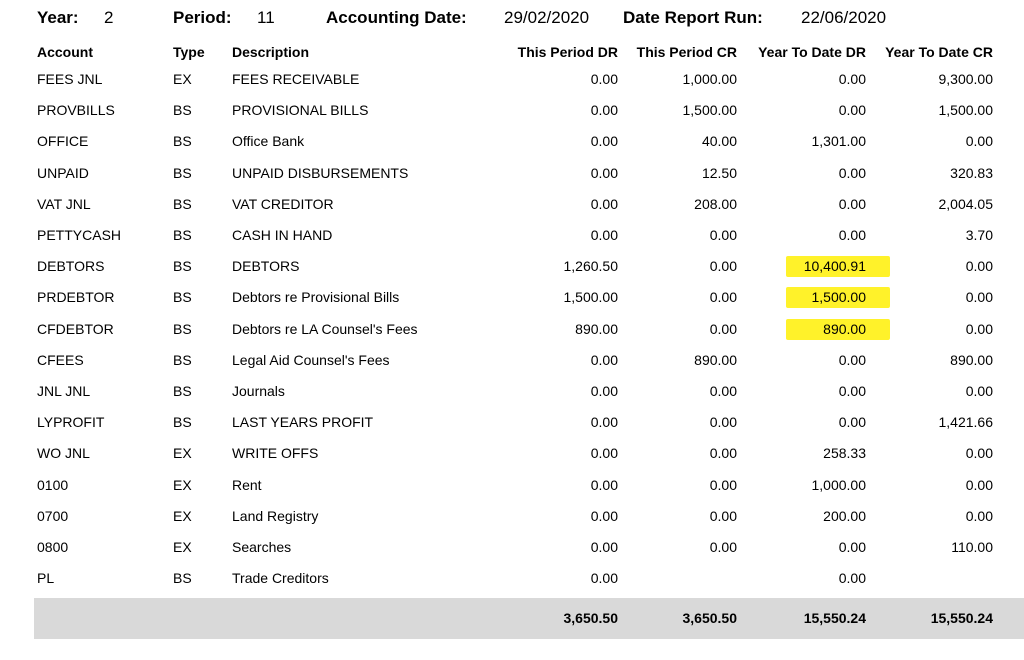  What do you see at coordinates (512, 453) in the screenshot?
I see `table-row: WO JNL EX WRITE OFFS 0.00 0.00 258.33 0.00` at bounding box center [512, 453].